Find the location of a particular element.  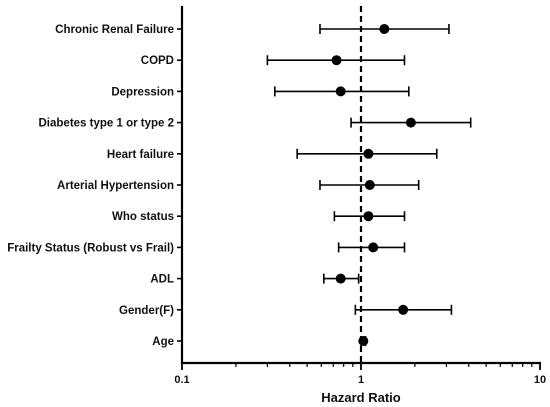

forest-row: Frailty Status (Robust vs Frail) is located at coordinates (206, 248).